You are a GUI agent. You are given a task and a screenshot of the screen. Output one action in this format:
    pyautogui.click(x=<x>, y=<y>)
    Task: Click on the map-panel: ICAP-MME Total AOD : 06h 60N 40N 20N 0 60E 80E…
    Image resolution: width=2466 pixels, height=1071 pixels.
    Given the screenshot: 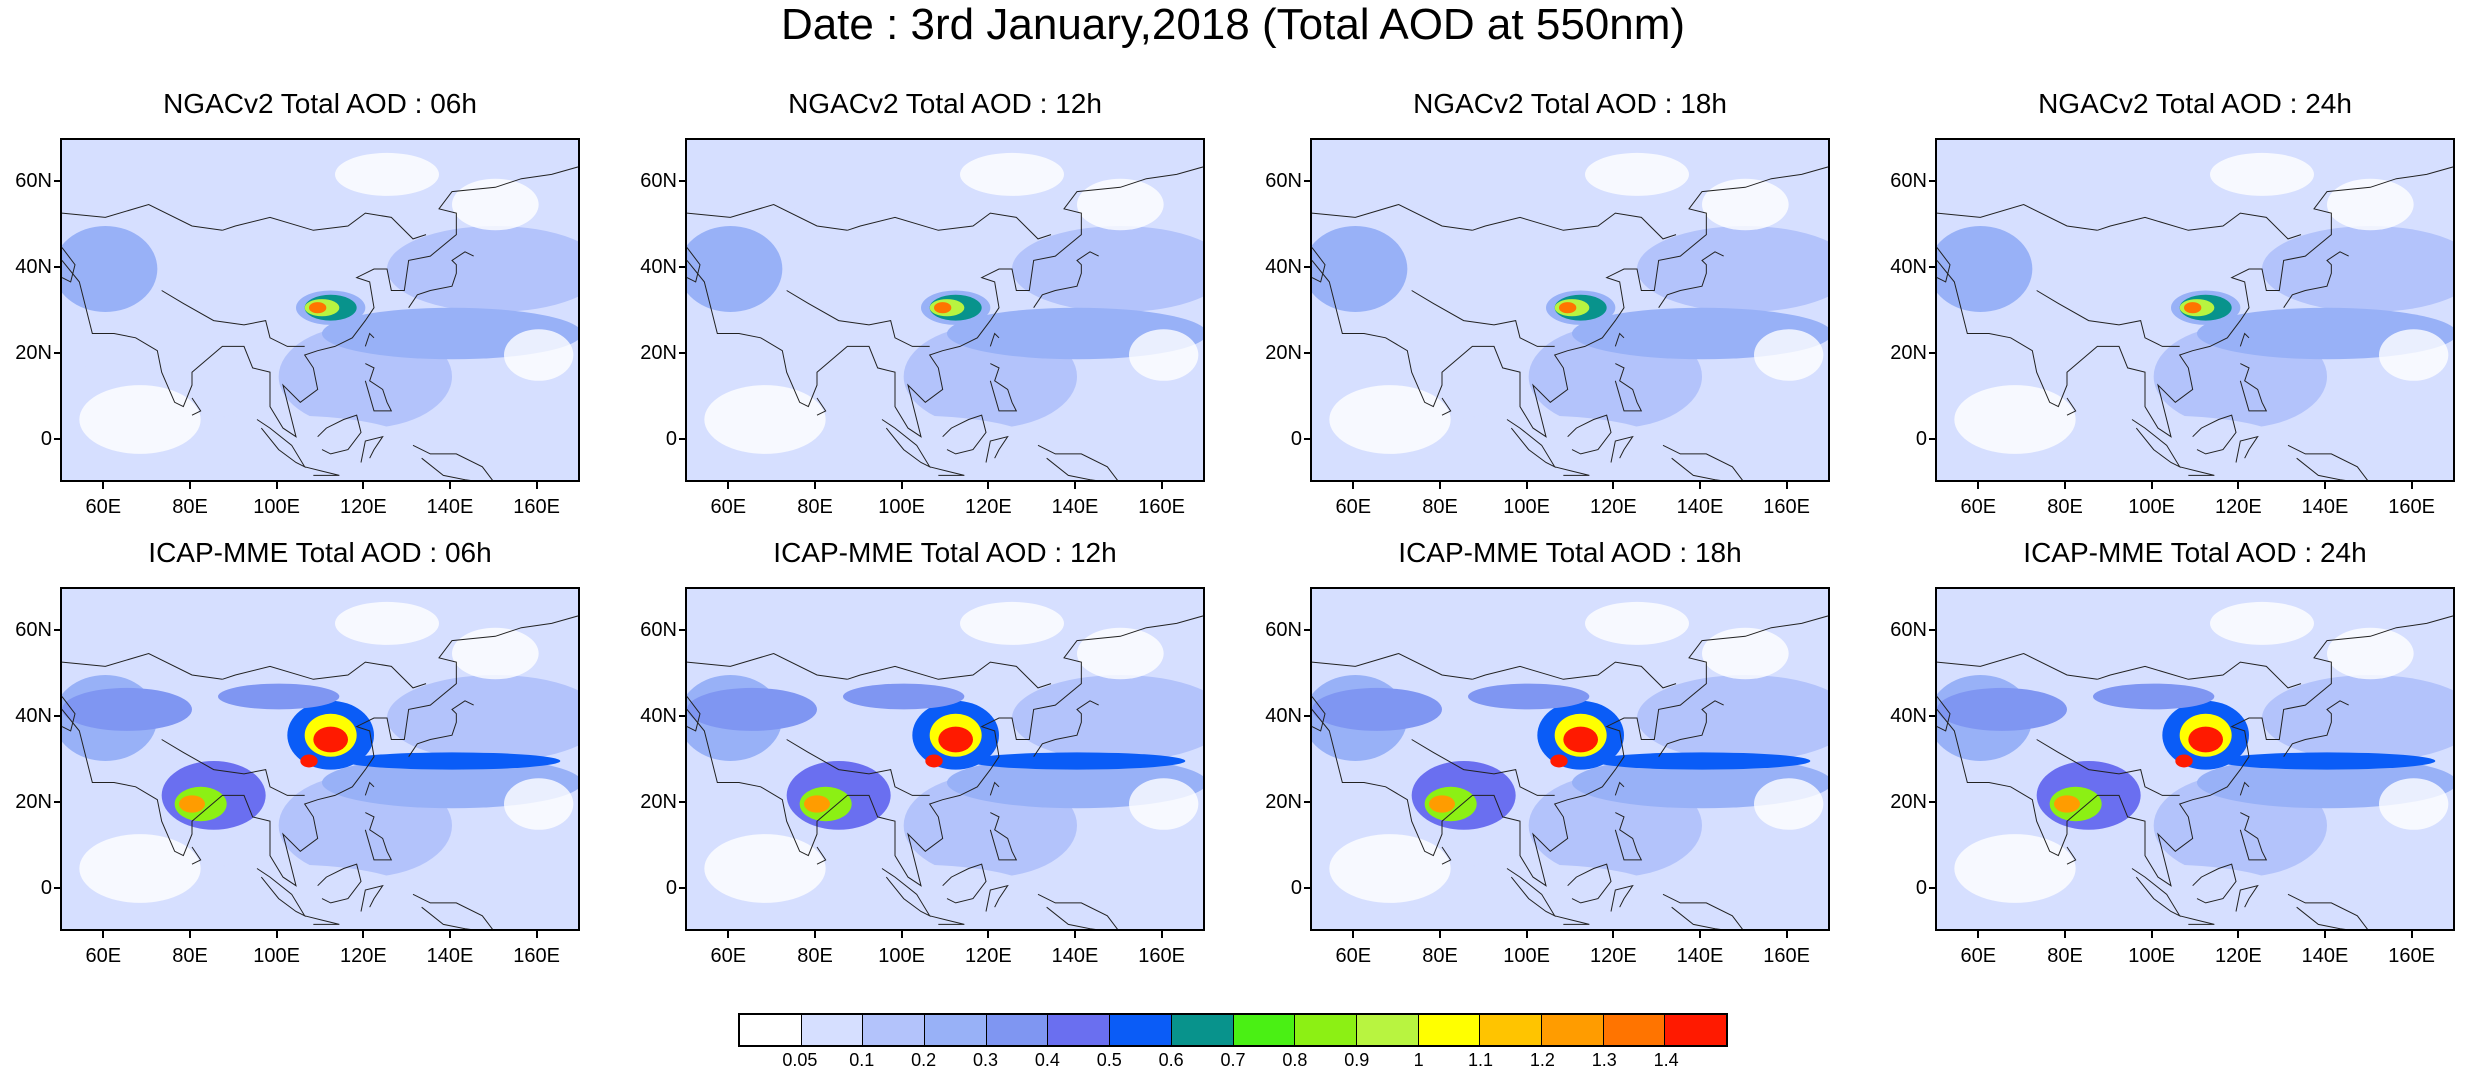 What is the action you would take?
    pyautogui.click(x=330, y=767)
    